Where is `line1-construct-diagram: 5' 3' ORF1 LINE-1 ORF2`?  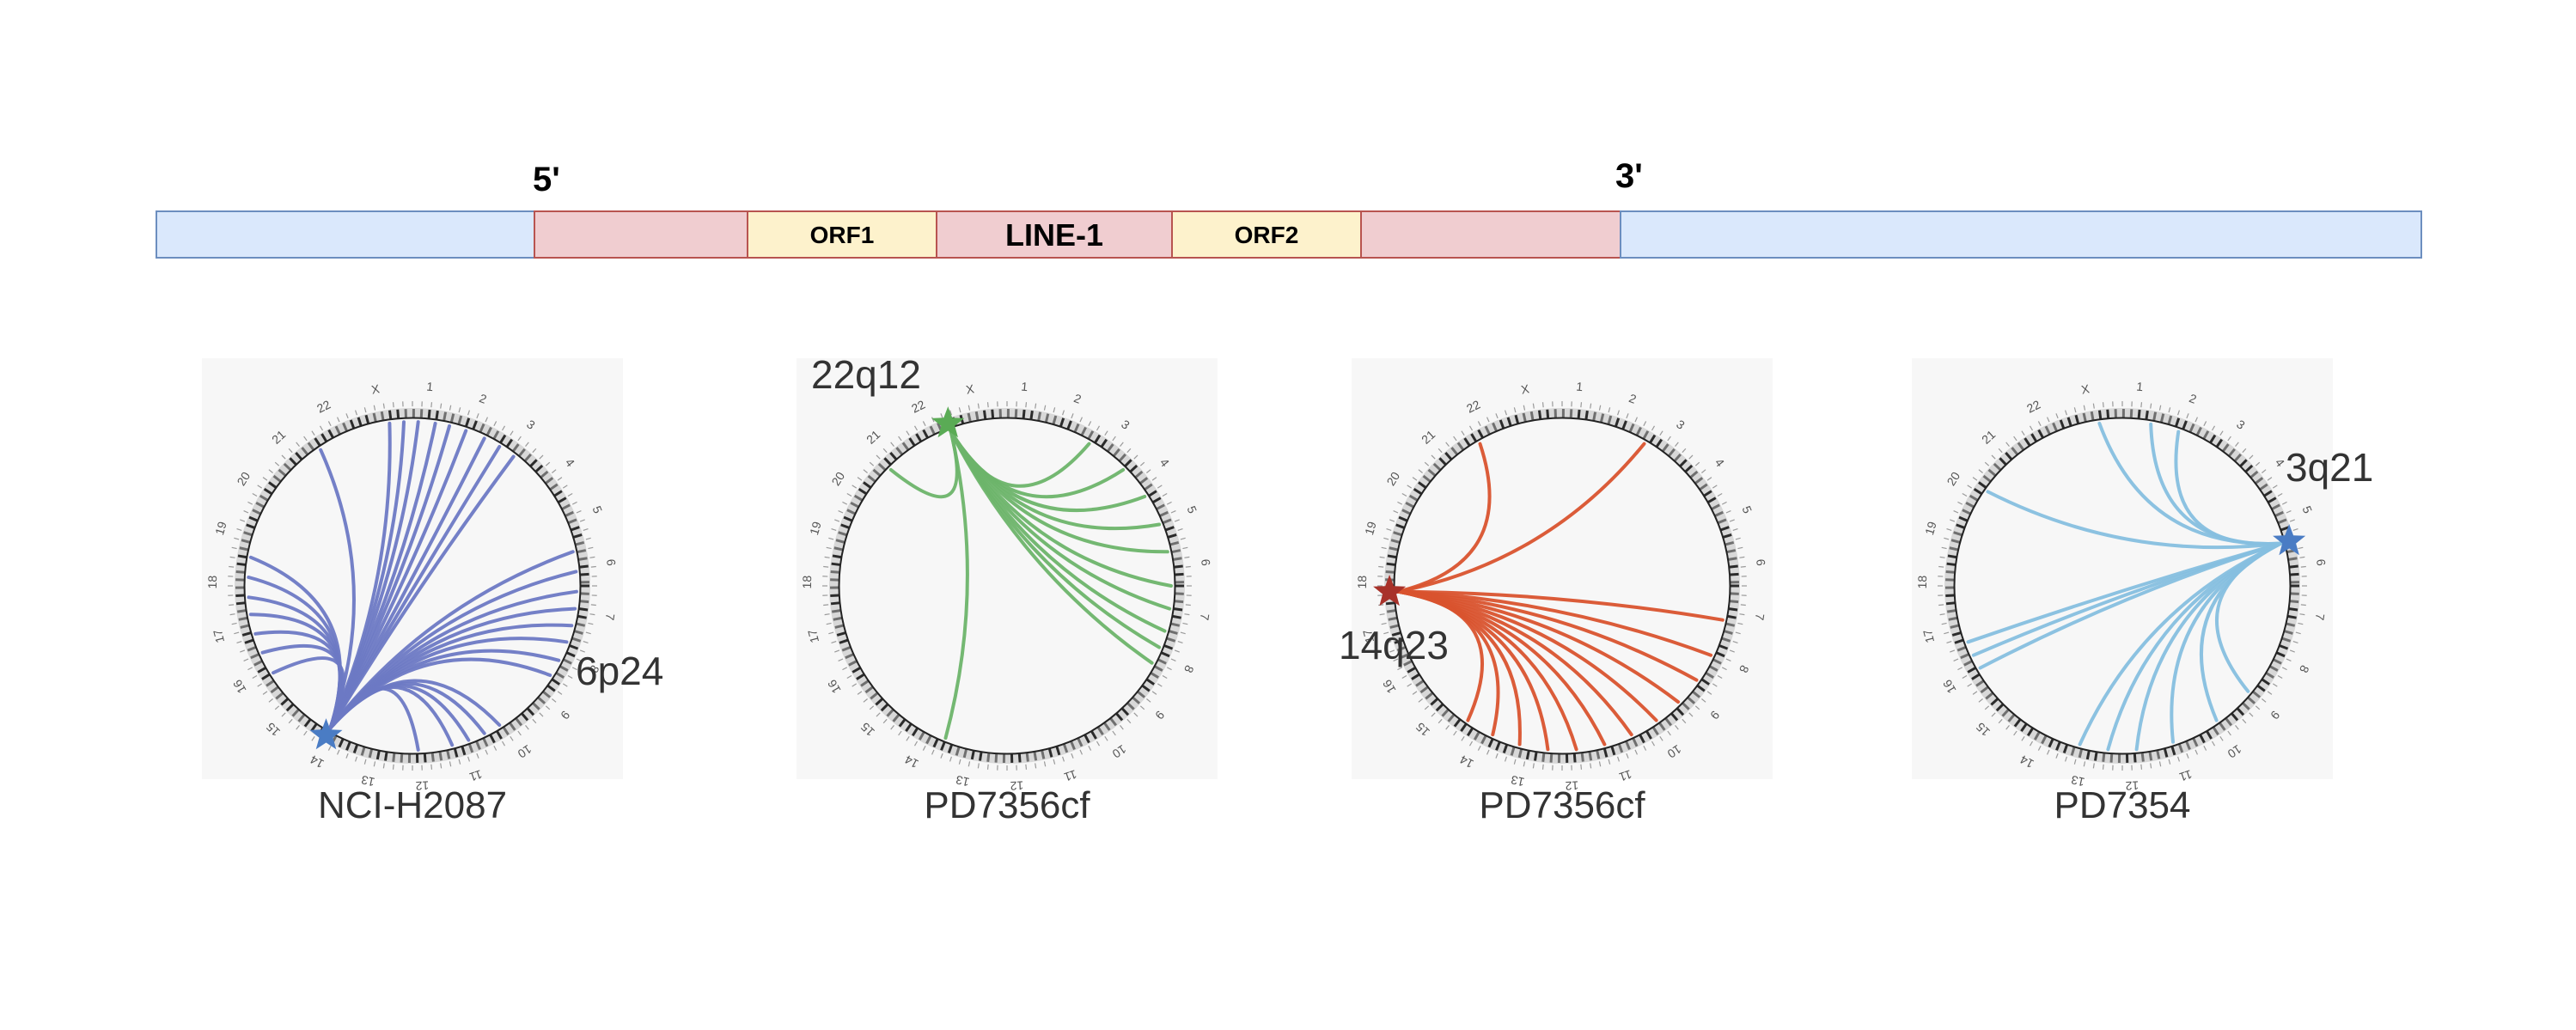 line1-construct-diagram: 5' 3' ORF1 LINE-1 ORF2 is located at coordinates (1289, 208).